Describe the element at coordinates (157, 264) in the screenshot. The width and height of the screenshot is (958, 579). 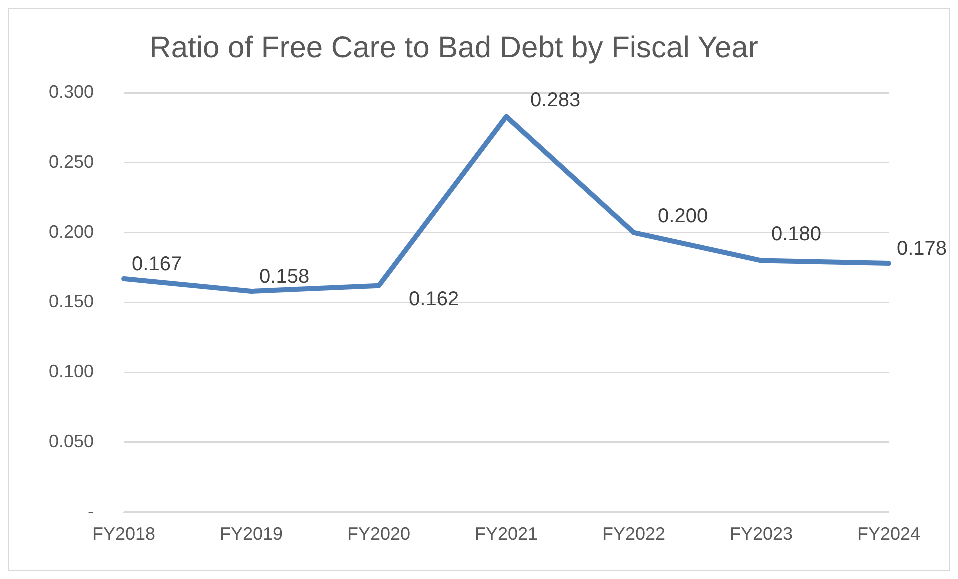
I see `data-label: 0.167` at that location.